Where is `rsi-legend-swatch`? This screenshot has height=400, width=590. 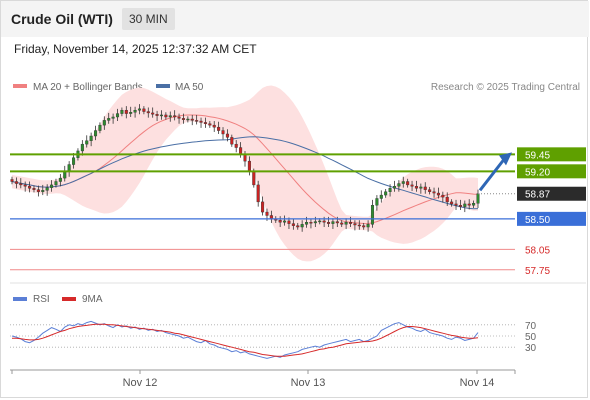
rsi-legend-swatch is located at coordinates (20, 299).